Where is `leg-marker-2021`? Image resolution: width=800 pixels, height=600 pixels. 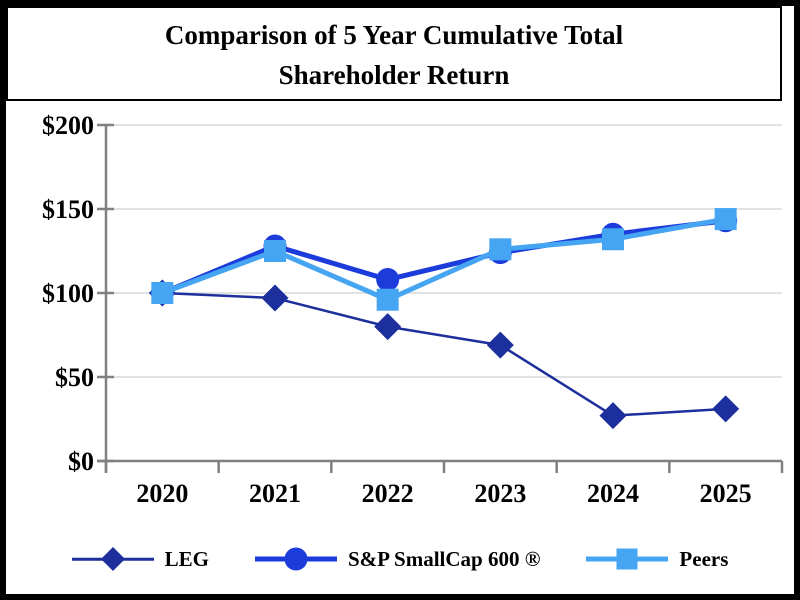 leg-marker-2021 is located at coordinates (275, 298).